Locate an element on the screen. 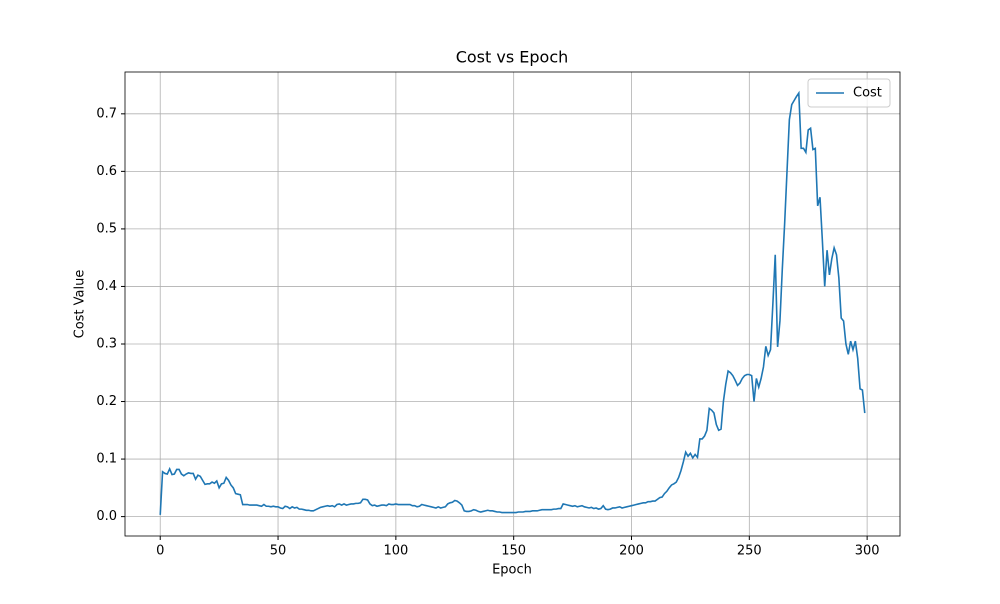  x-tick-label: 200 is located at coordinates (631, 551).